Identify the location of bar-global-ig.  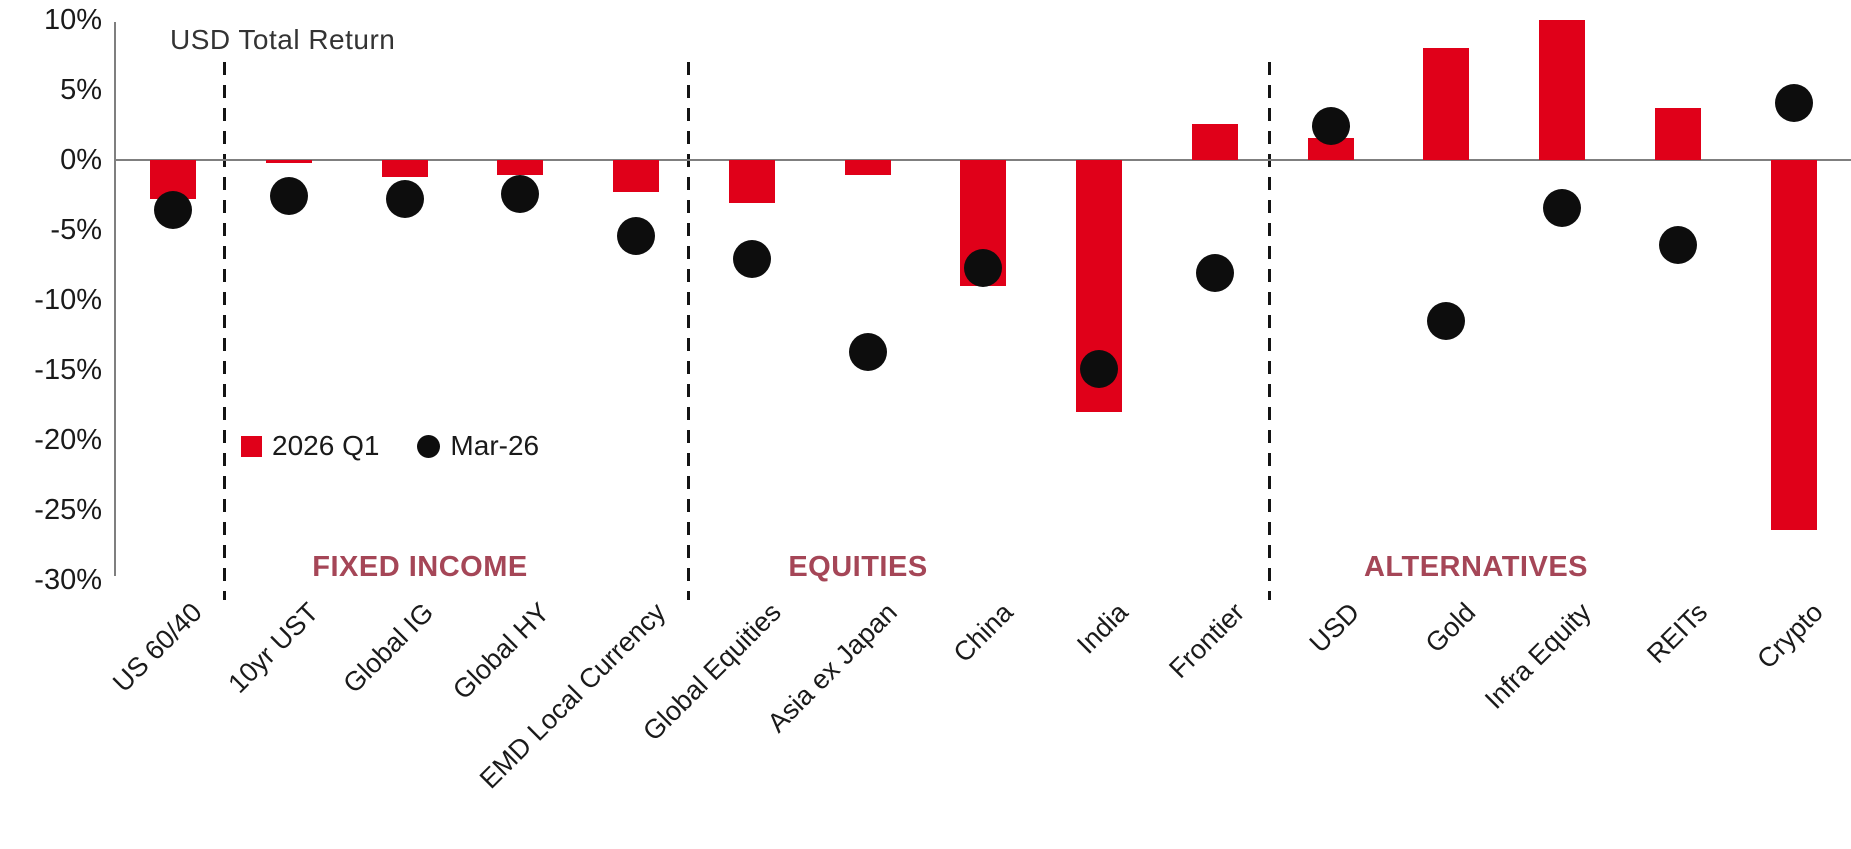
(404, 168).